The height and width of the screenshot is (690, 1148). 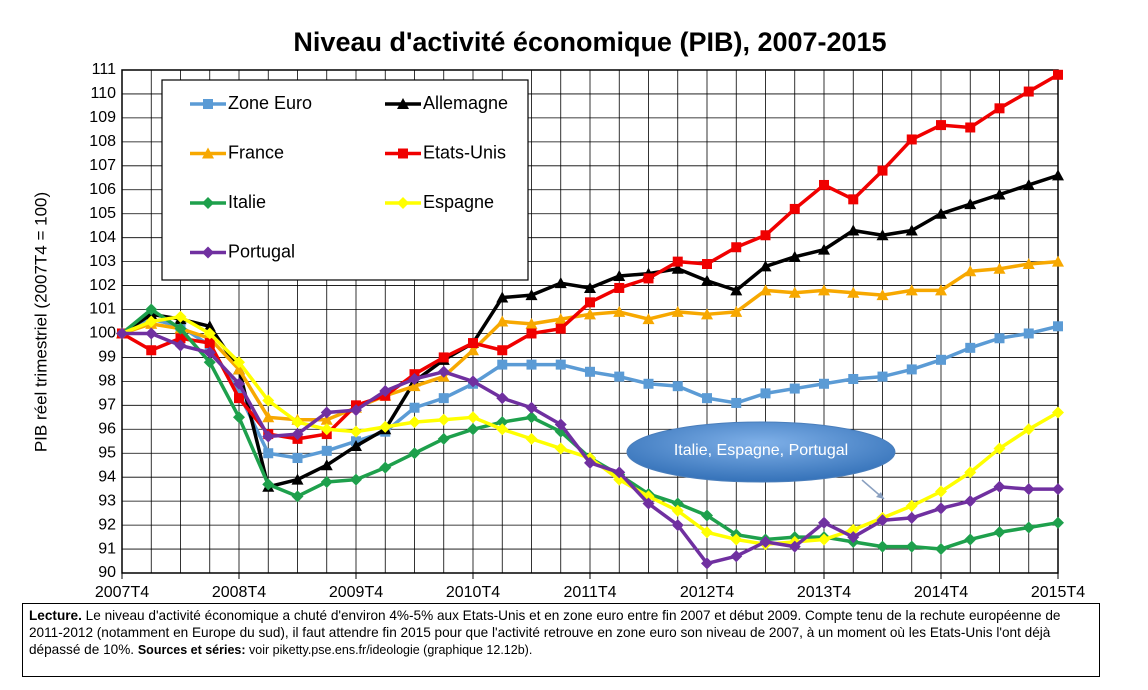 I want to click on x-tick-label: 2015T4, so click(x=1058, y=592).